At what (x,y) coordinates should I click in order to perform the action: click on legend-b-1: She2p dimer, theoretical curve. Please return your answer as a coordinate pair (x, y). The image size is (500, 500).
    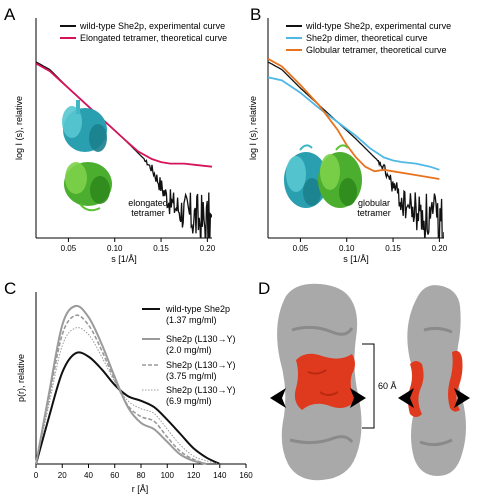
    Looking at the image, I should click on (367, 38).